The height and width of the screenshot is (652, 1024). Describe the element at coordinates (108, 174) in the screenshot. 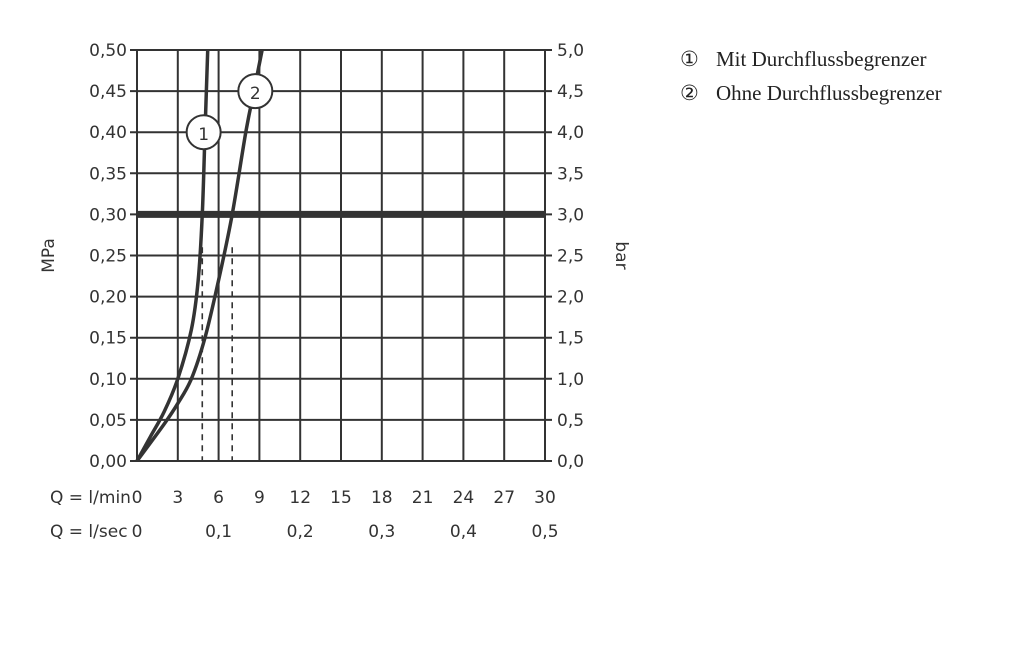

I see `y-tick-label: 0,35` at that location.